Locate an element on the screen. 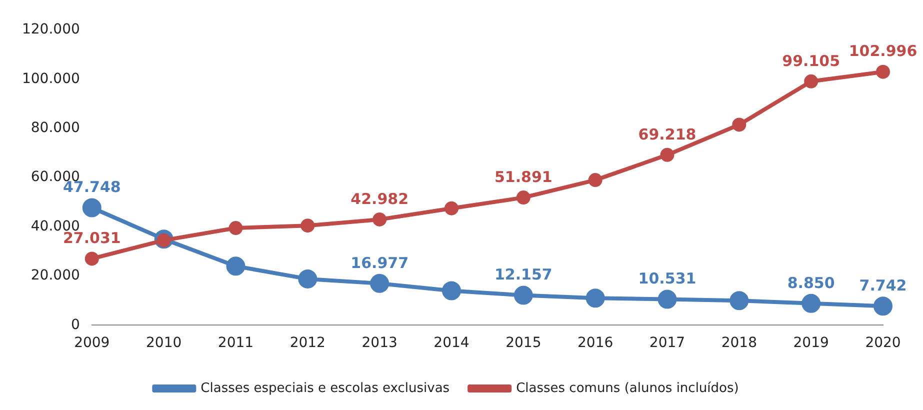  x-tick-label: 2011 is located at coordinates (236, 343).